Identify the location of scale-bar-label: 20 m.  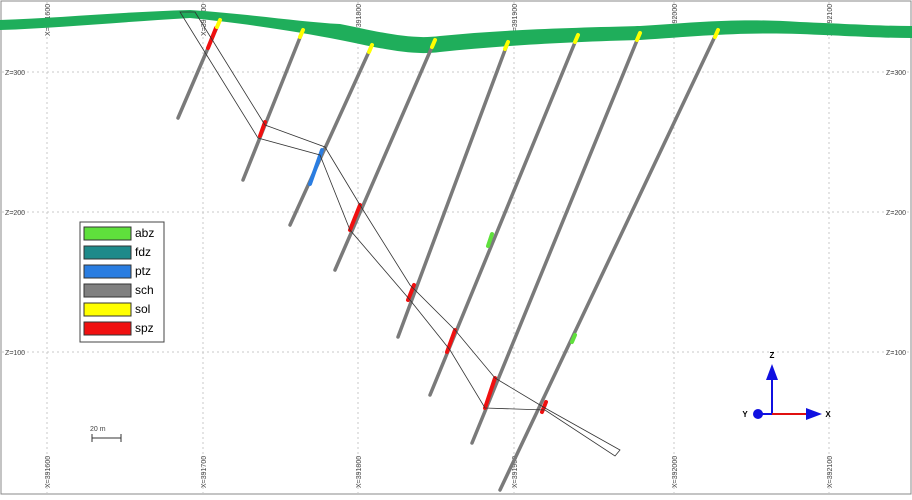
(98, 429).